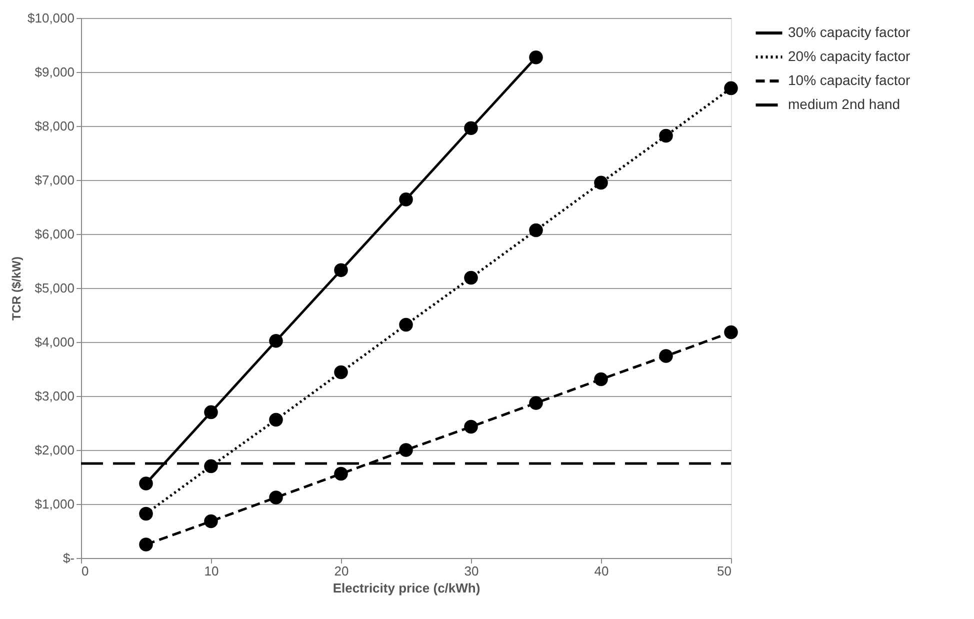  I want to click on y-tick-label: $-, so click(68, 558).